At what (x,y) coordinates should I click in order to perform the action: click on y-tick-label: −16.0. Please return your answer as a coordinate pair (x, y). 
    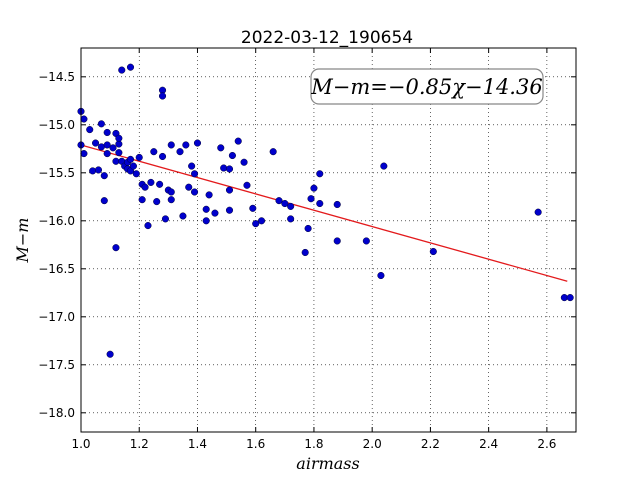
    Looking at the image, I should click on (56, 221).